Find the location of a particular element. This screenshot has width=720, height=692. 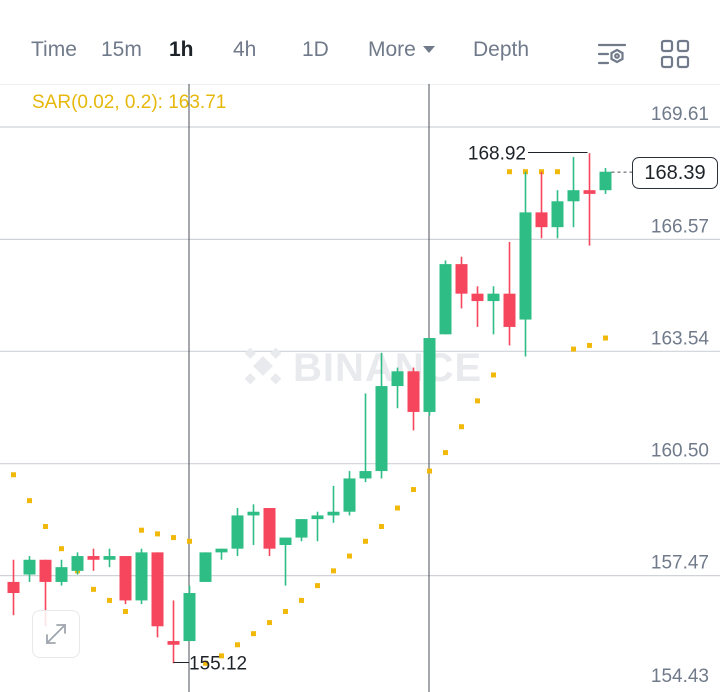

tab-4h: 4h is located at coordinates (245, 49).